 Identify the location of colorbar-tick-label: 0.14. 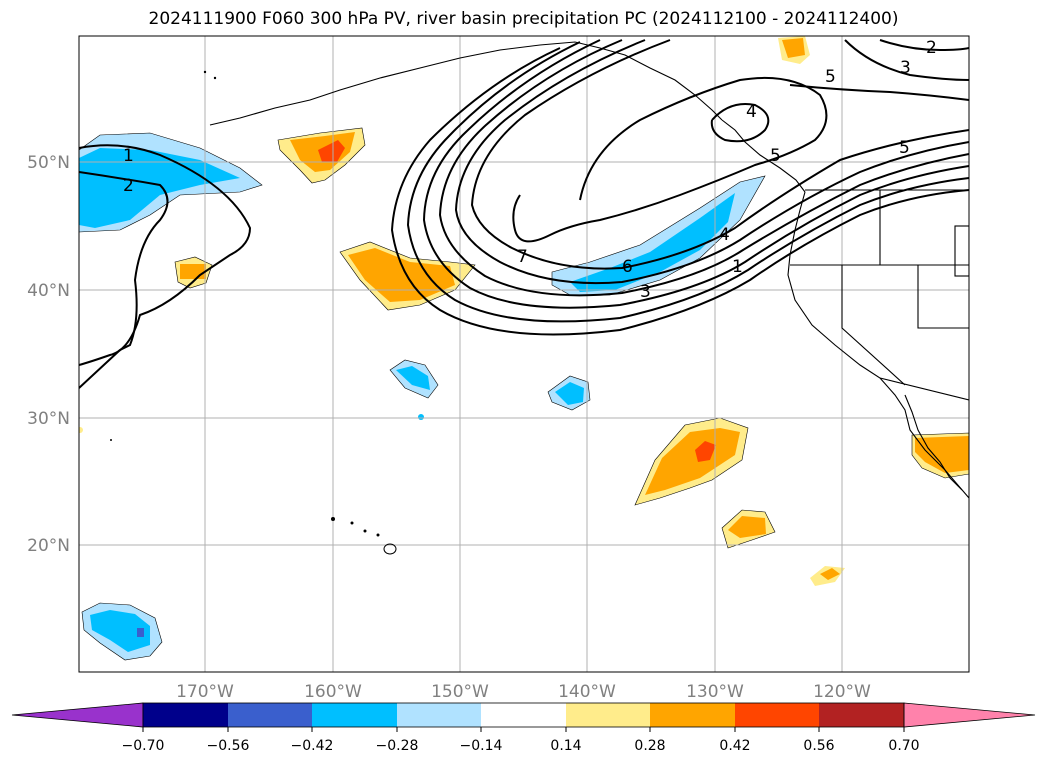
(565, 746).